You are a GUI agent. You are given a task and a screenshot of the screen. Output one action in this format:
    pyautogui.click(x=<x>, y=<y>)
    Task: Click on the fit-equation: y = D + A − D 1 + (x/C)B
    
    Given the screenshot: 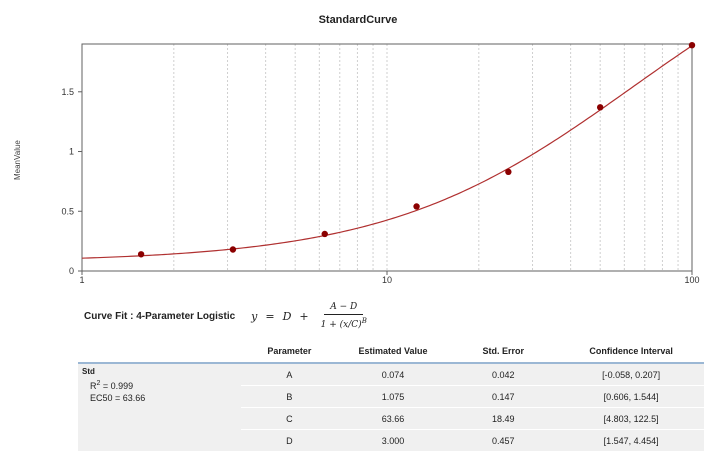 What is the action you would take?
    pyautogui.click(x=309, y=316)
    